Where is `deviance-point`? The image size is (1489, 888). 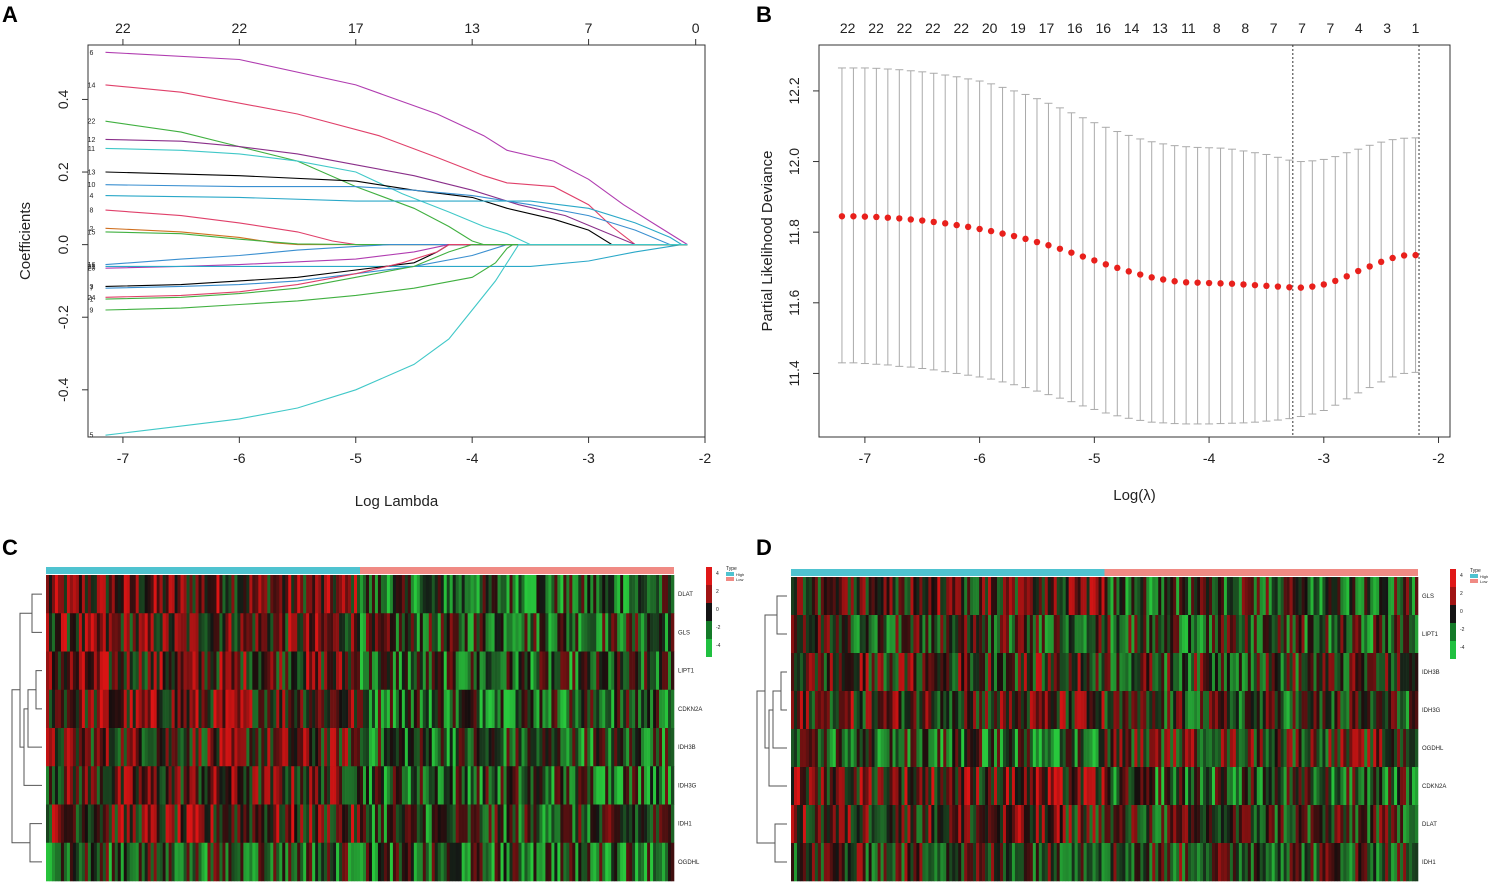 deviance-point is located at coordinates (922, 220).